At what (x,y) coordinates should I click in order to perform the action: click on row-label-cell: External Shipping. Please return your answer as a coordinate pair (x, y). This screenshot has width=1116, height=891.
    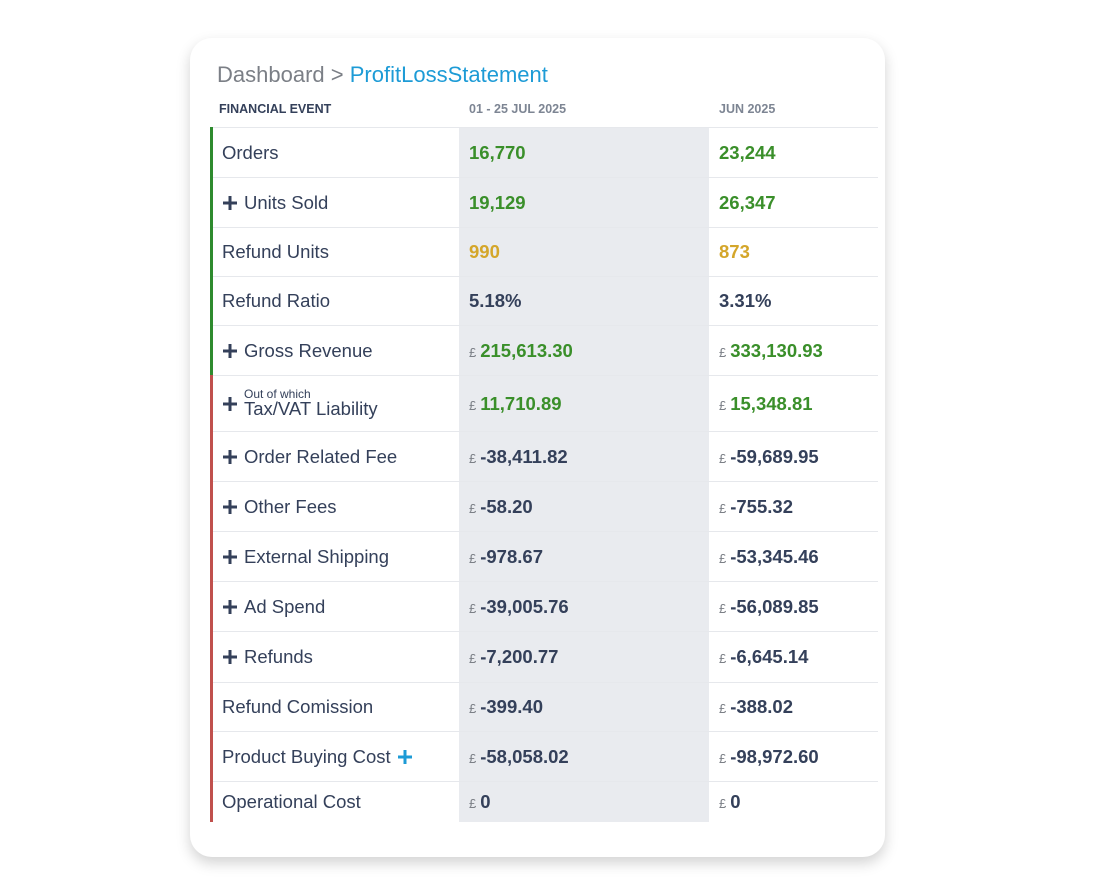
    Looking at the image, I should click on (336, 556).